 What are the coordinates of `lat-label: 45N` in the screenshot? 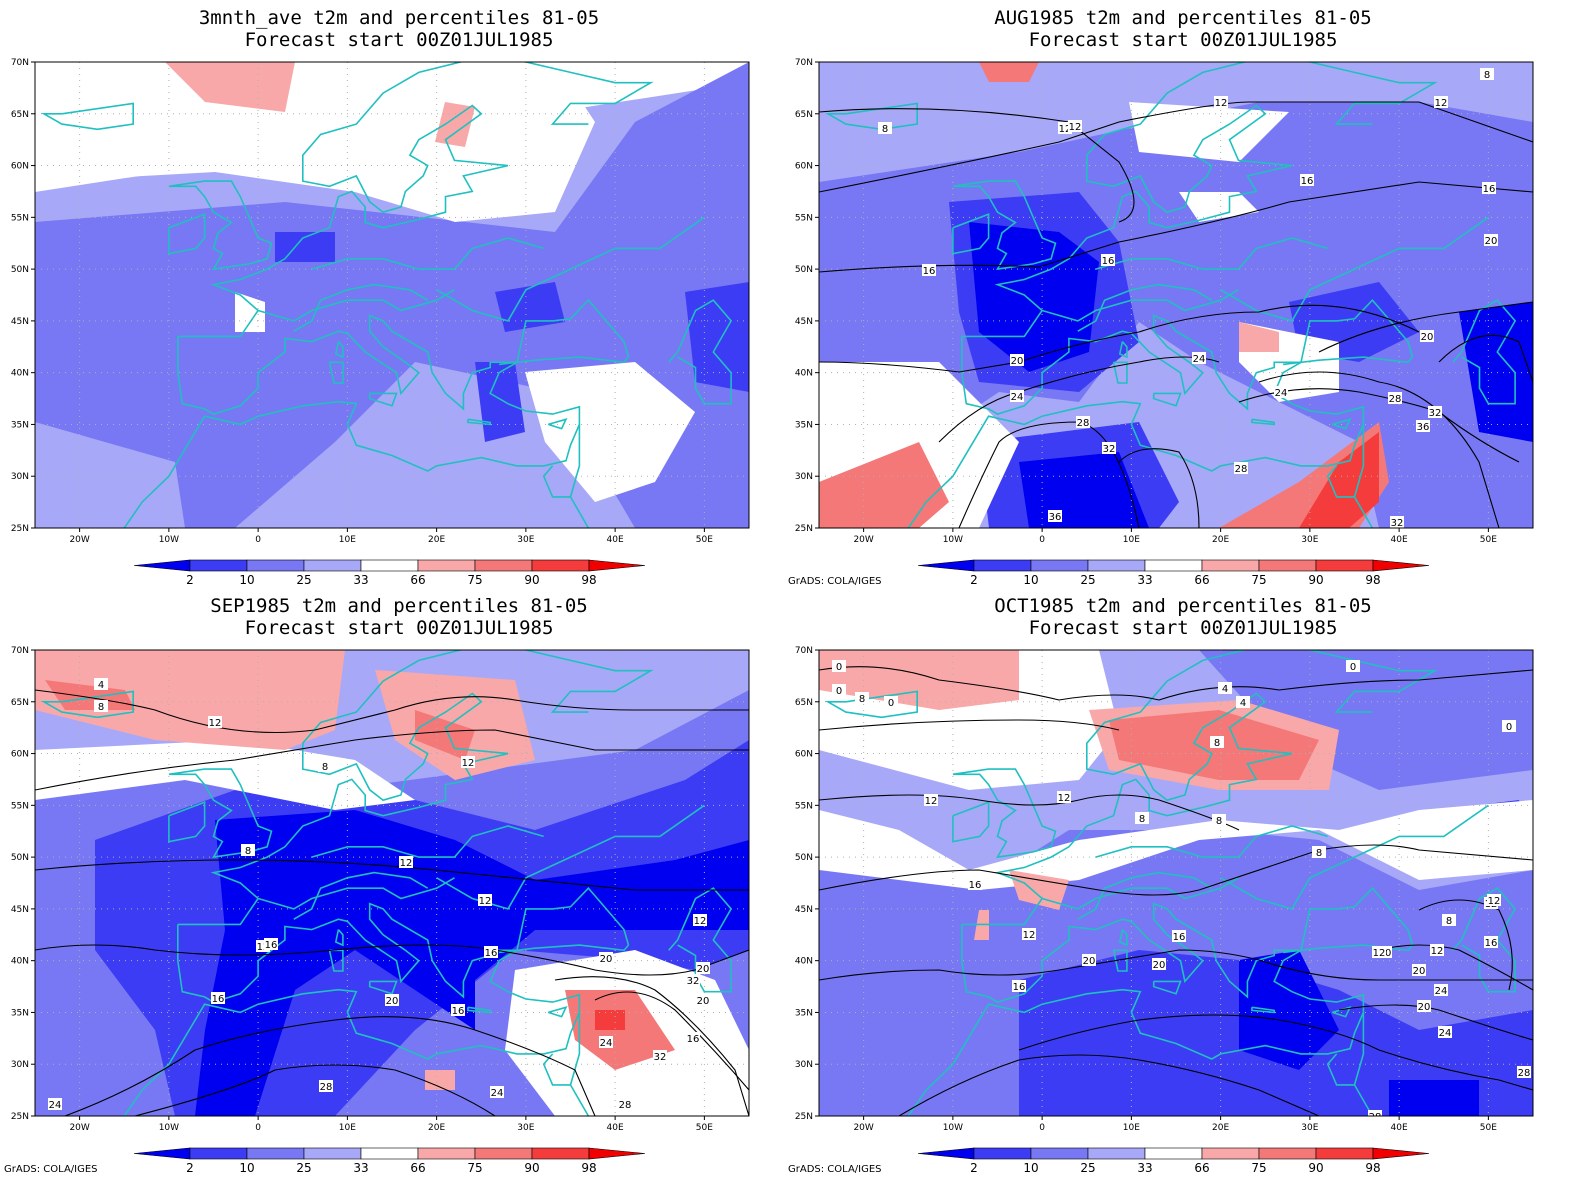 It's located at (20, 910).